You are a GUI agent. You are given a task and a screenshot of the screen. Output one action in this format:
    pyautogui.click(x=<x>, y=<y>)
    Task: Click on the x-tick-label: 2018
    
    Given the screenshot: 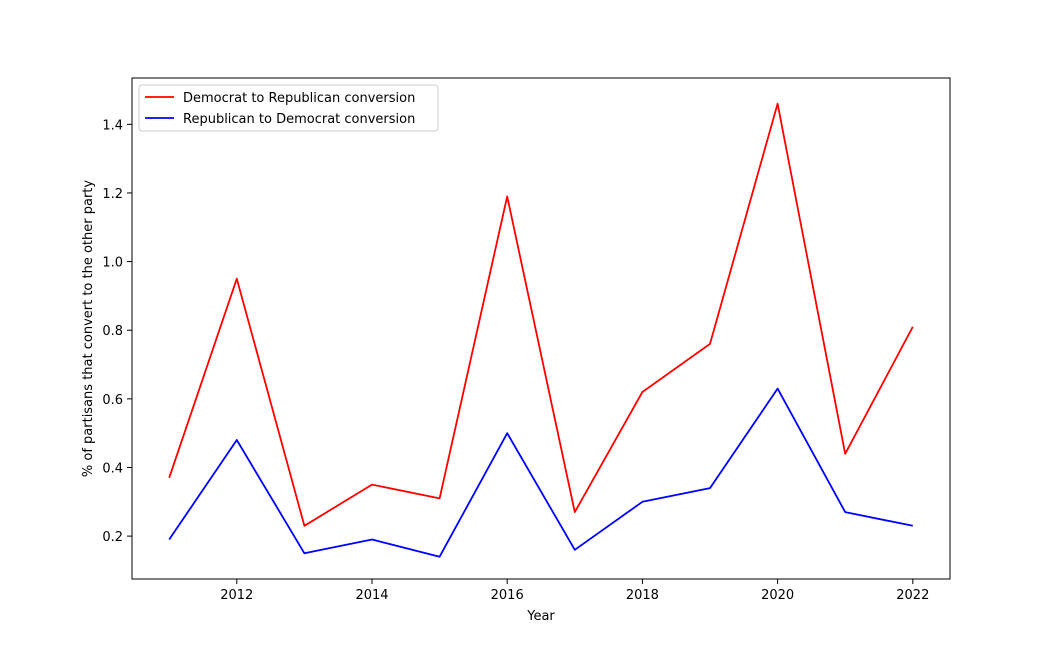 What is the action you would take?
    pyautogui.click(x=642, y=595)
    